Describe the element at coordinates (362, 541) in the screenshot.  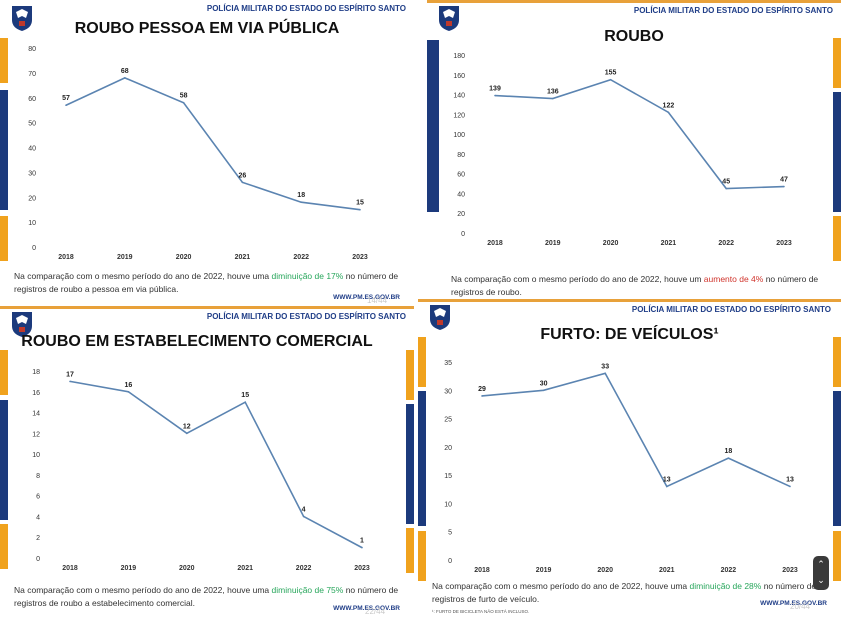
I see `data-label: 1` at that location.